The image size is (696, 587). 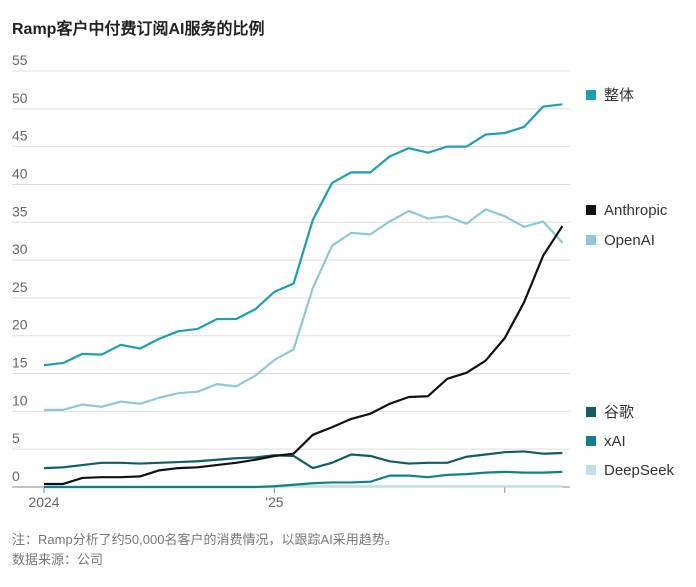 I want to click on legend-label: xAI, so click(x=615, y=441).